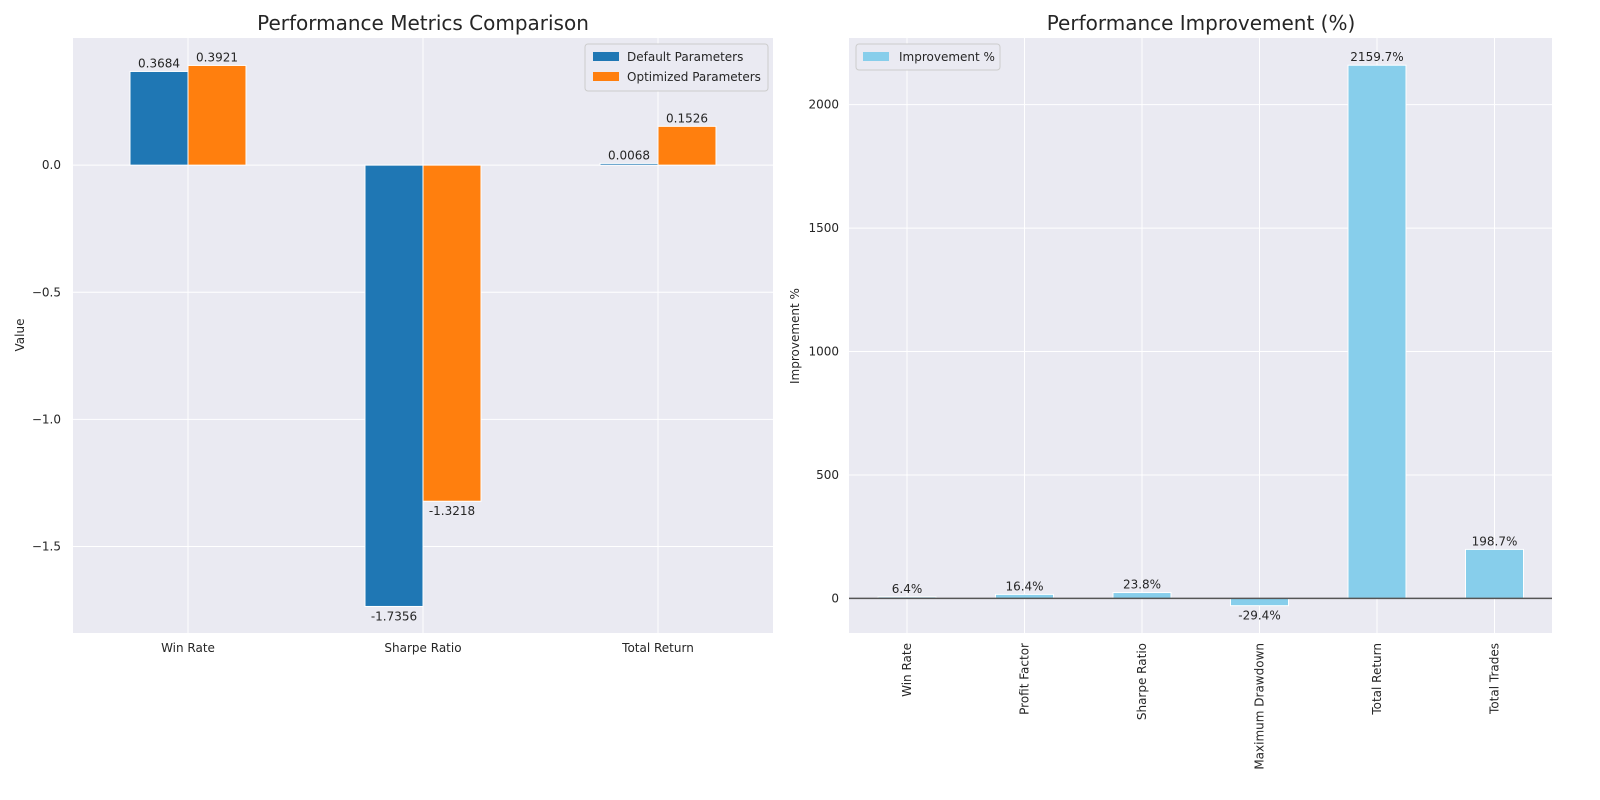  Describe the element at coordinates (1142, 585) in the screenshot. I see `data-label: 23.8%` at that location.